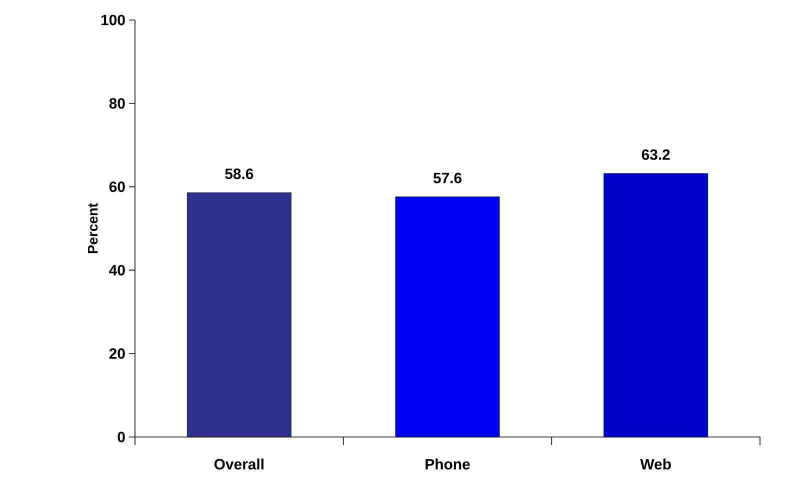 Image resolution: width=791 pixels, height=497 pixels. What do you see at coordinates (655, 464) in the screenshot?
I see `x-tick-label: Web` at bounding box center [655, 464].